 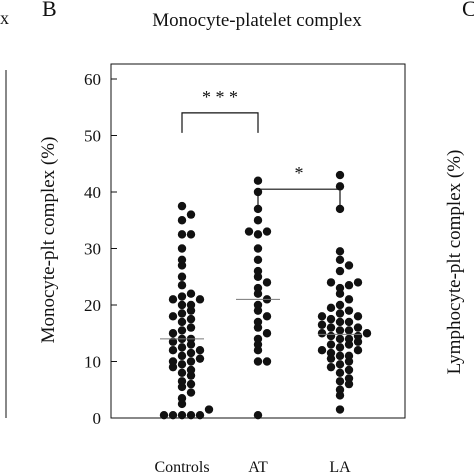 What do you see at coordinates (468, 10) in the screenshot?
I see `panel-label-c: C` at bounding box center [468, 10].